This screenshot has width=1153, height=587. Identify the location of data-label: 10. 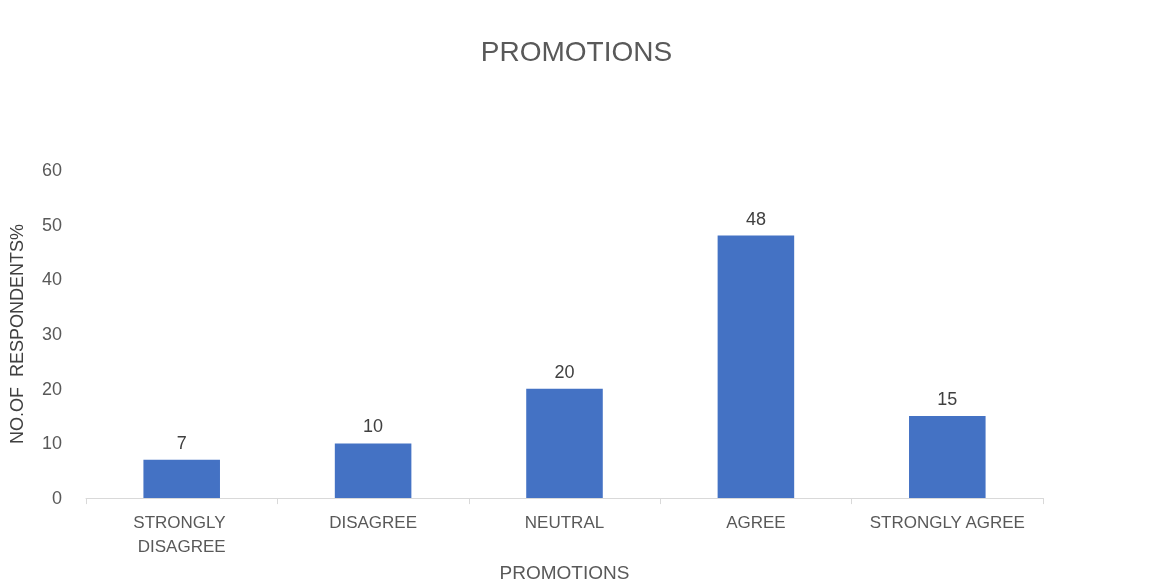
(373, 426).